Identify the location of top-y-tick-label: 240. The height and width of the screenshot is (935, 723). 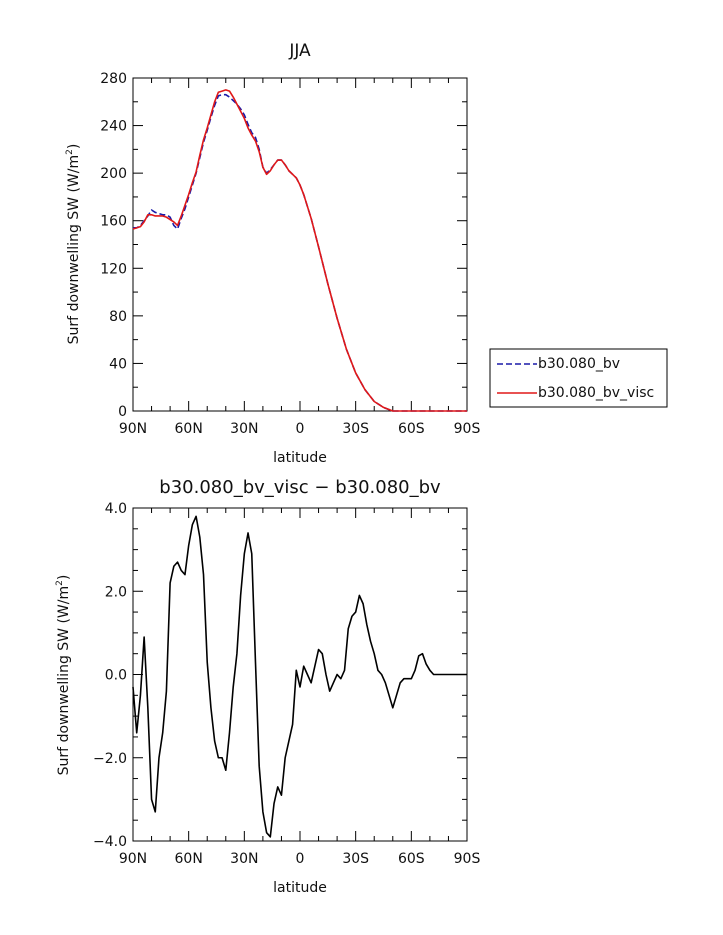
(113, 127).